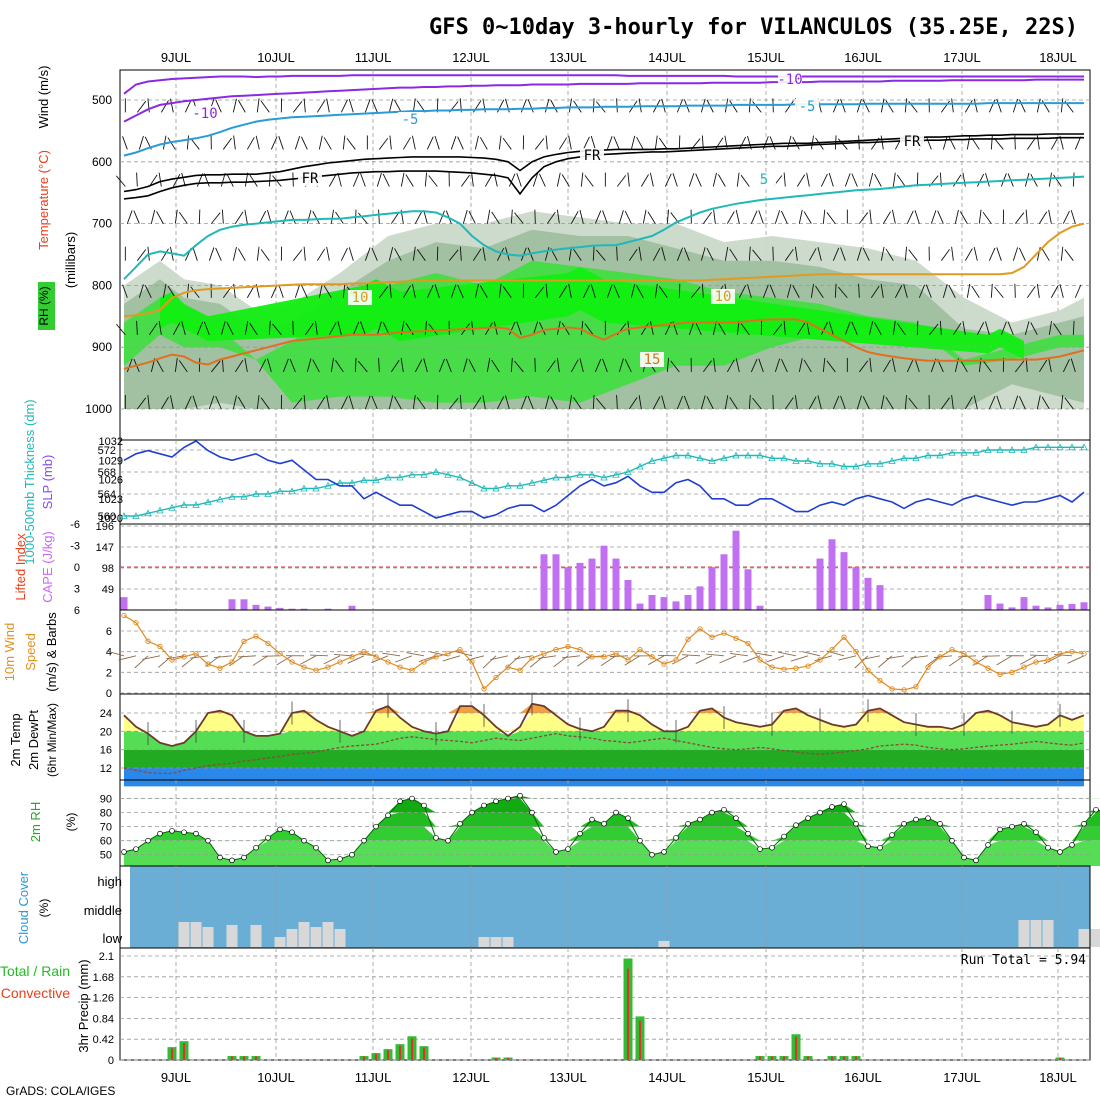 This screenshot has width=1100, height=1100. What do you see at coordinates (604, 652) in the screenshot?
I see `wind-speed-line` at bounding box center [604, 652].